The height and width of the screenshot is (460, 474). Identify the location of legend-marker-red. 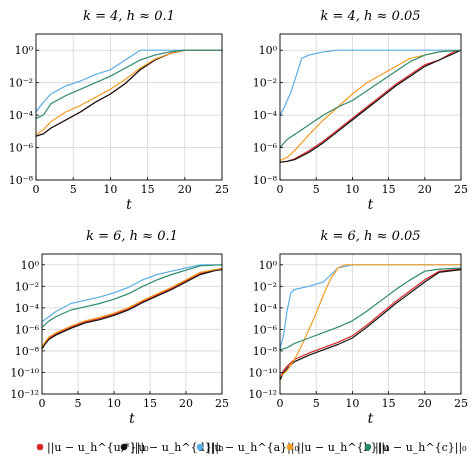
(40, 447).